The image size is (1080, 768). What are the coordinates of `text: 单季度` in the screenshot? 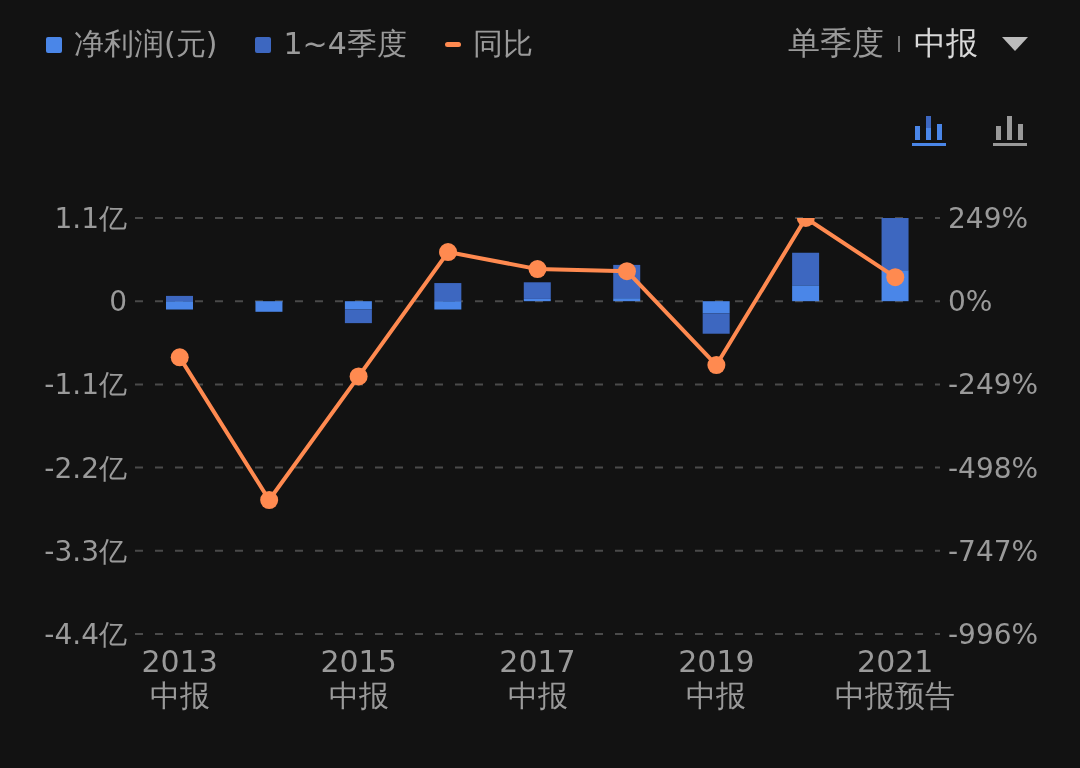 It's located at (836, 43).